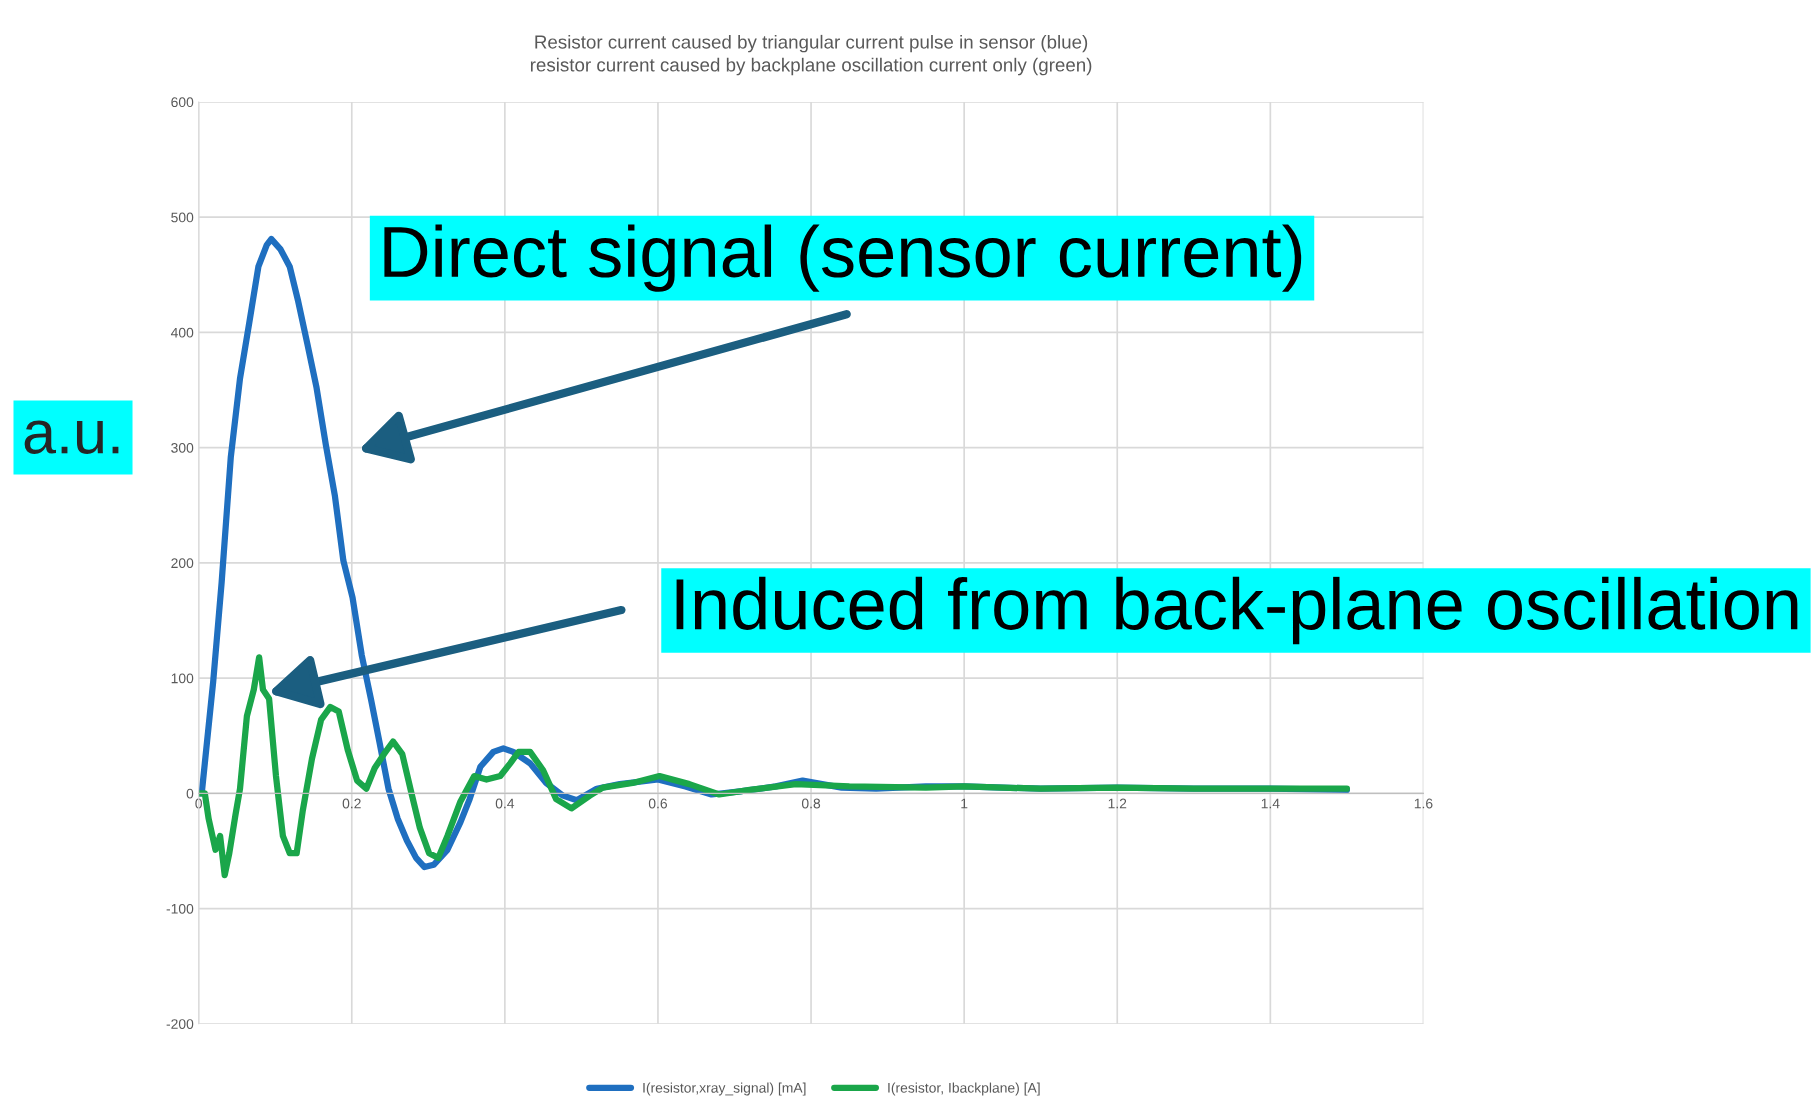 This screenshot has width=1811, height=1108. Describe the element at coordinates (198, 803) in the screenshot. I see `x-tick-label: 0` at that location.